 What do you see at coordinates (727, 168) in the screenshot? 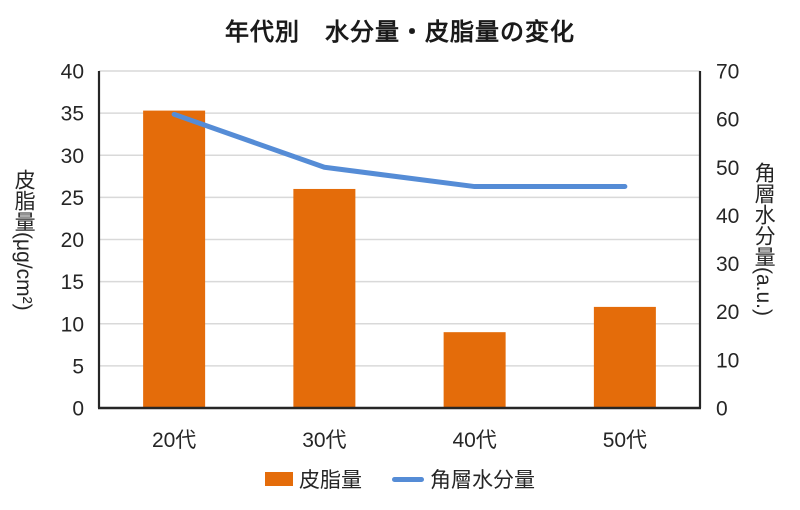
I see `right-tick-50: 50` at bounding box center [727, 168].